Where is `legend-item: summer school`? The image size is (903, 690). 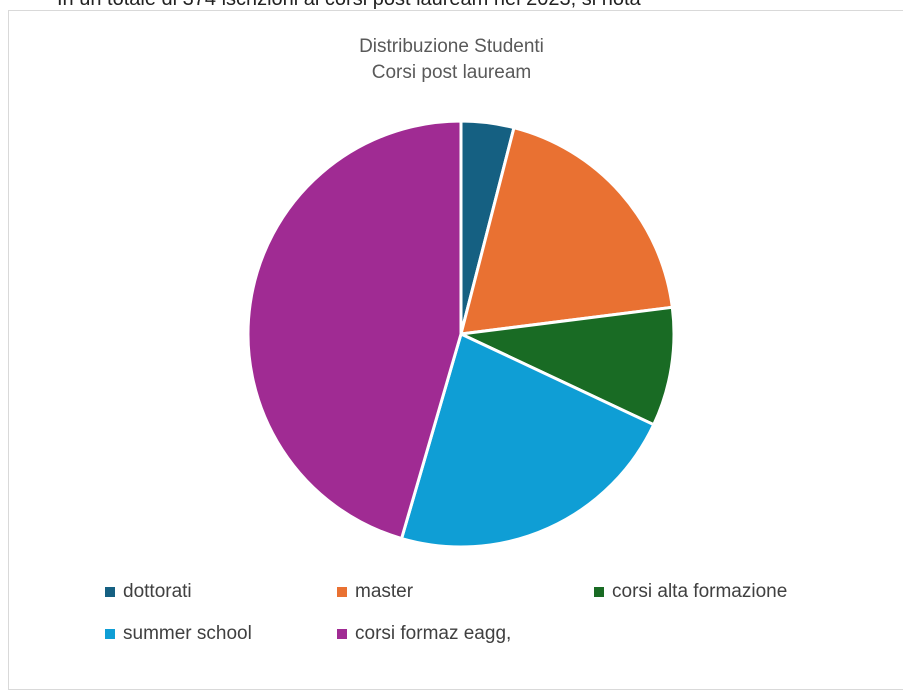
legend-item: summer school is located at coordinates (178, 634).